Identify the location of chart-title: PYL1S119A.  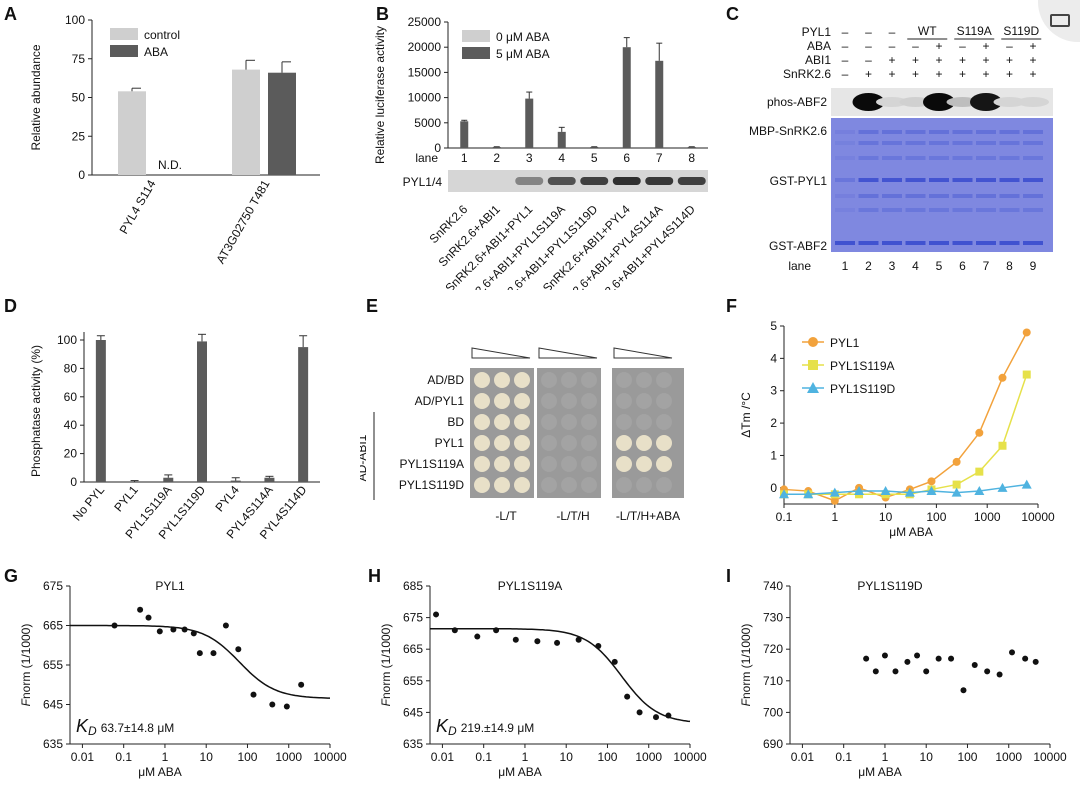
(530, 586).